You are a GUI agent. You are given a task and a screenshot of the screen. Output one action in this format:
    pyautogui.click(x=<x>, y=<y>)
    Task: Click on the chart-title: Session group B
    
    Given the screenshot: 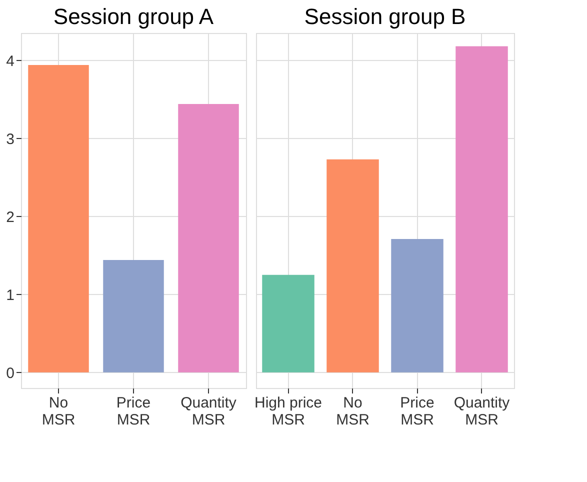 What is the action you would take?
    pyautogui.click(x=385, y=16)
    